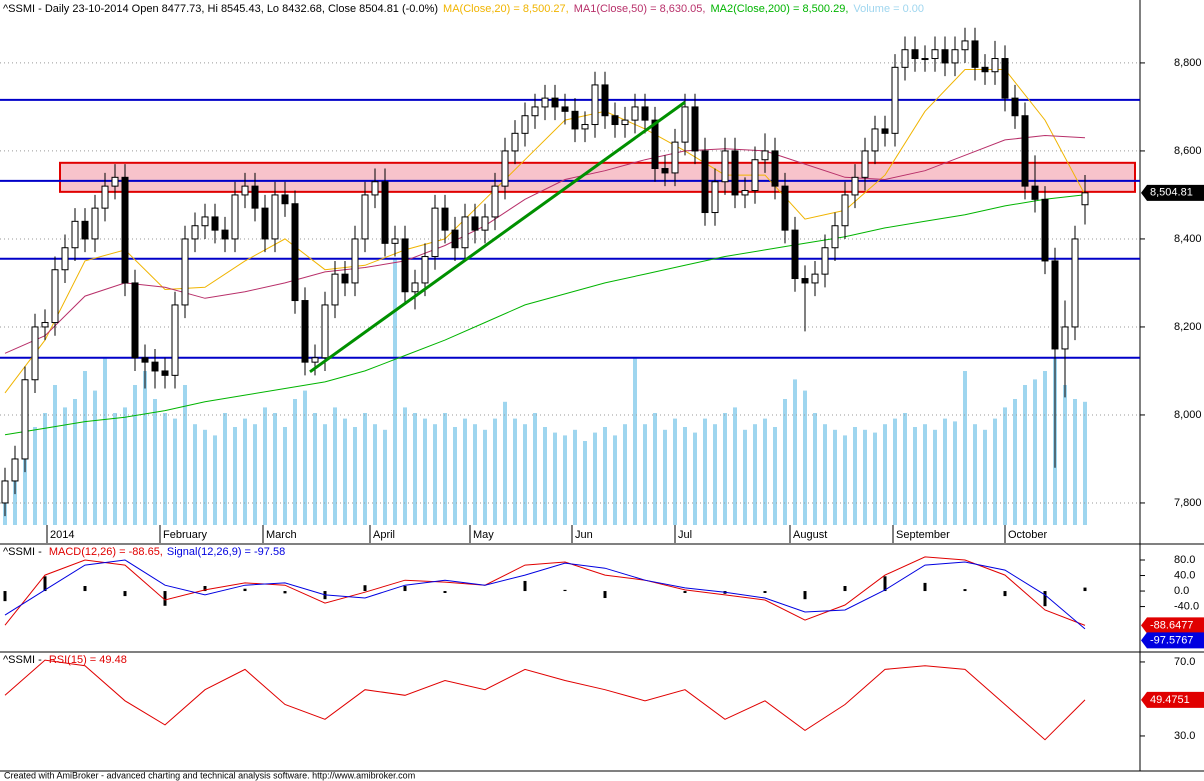  I want to click on x-tick-label: March, so click(281, 535).